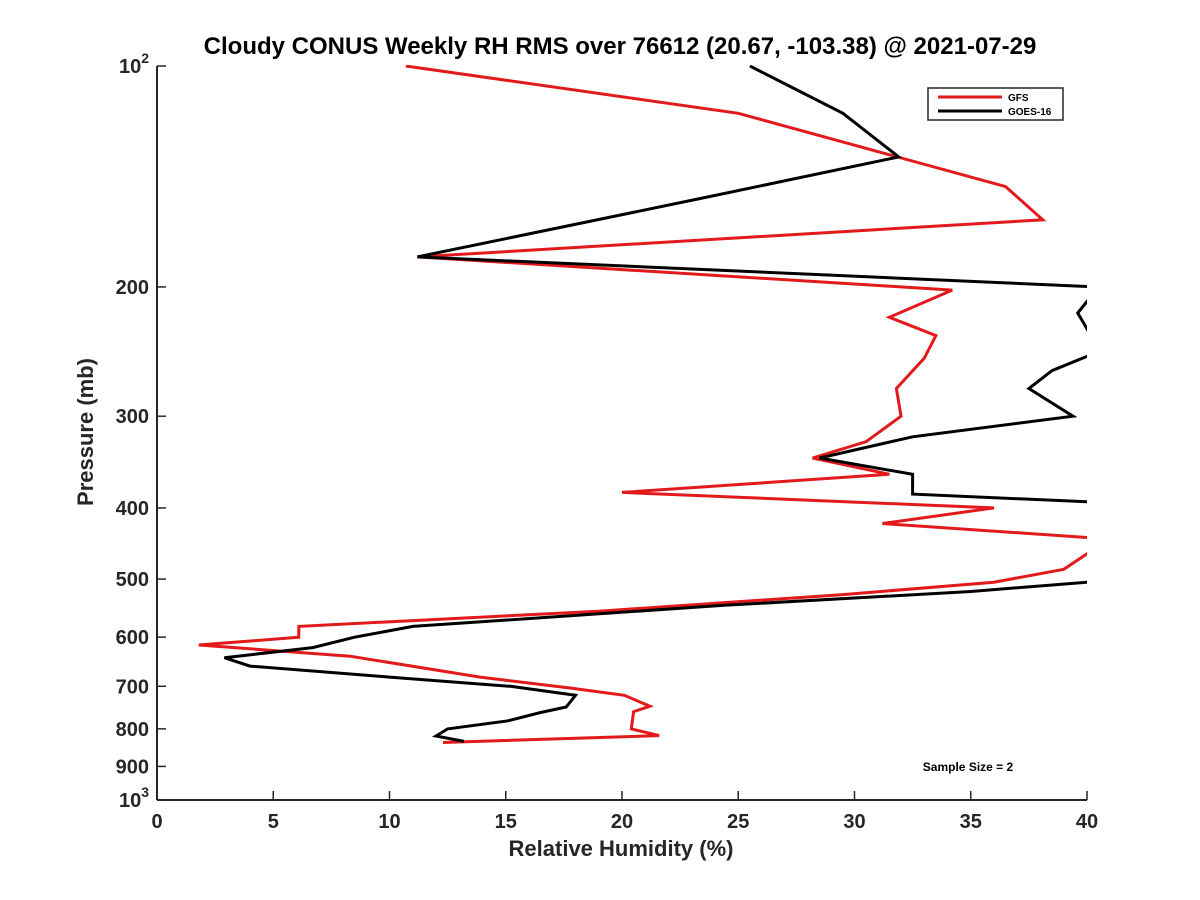  I want to click on x-axis-label: Relative Humidity (%), so click(621, 848).